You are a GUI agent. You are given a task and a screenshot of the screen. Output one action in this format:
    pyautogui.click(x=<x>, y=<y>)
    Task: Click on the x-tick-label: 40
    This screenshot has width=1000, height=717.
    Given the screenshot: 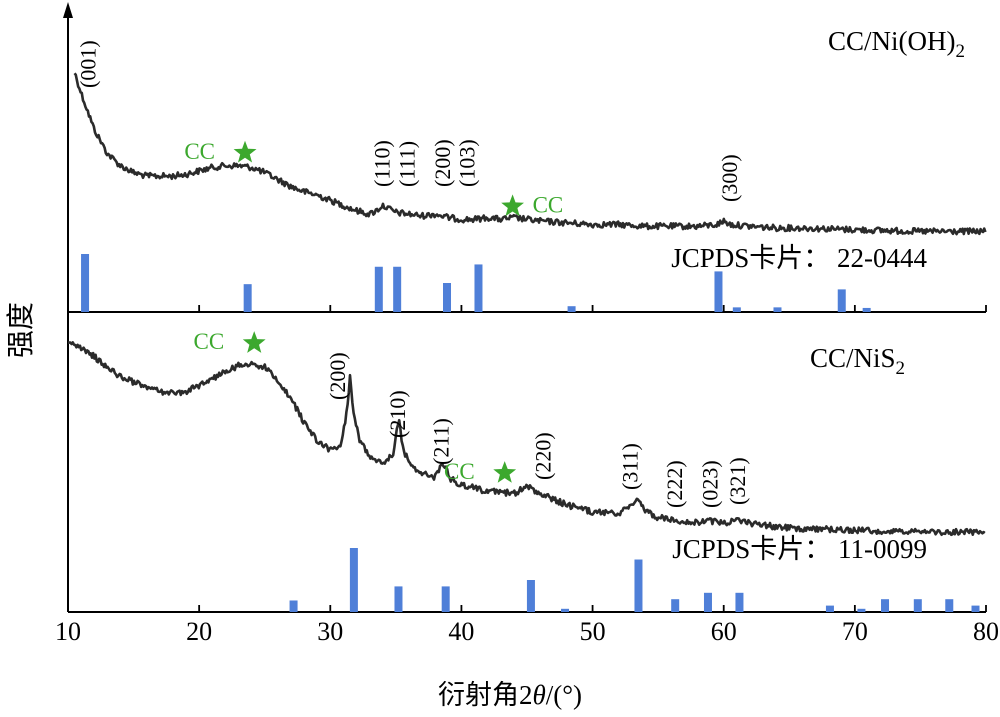 What is the action you would take?
    pyautogui.click(x=461, y=631)
    